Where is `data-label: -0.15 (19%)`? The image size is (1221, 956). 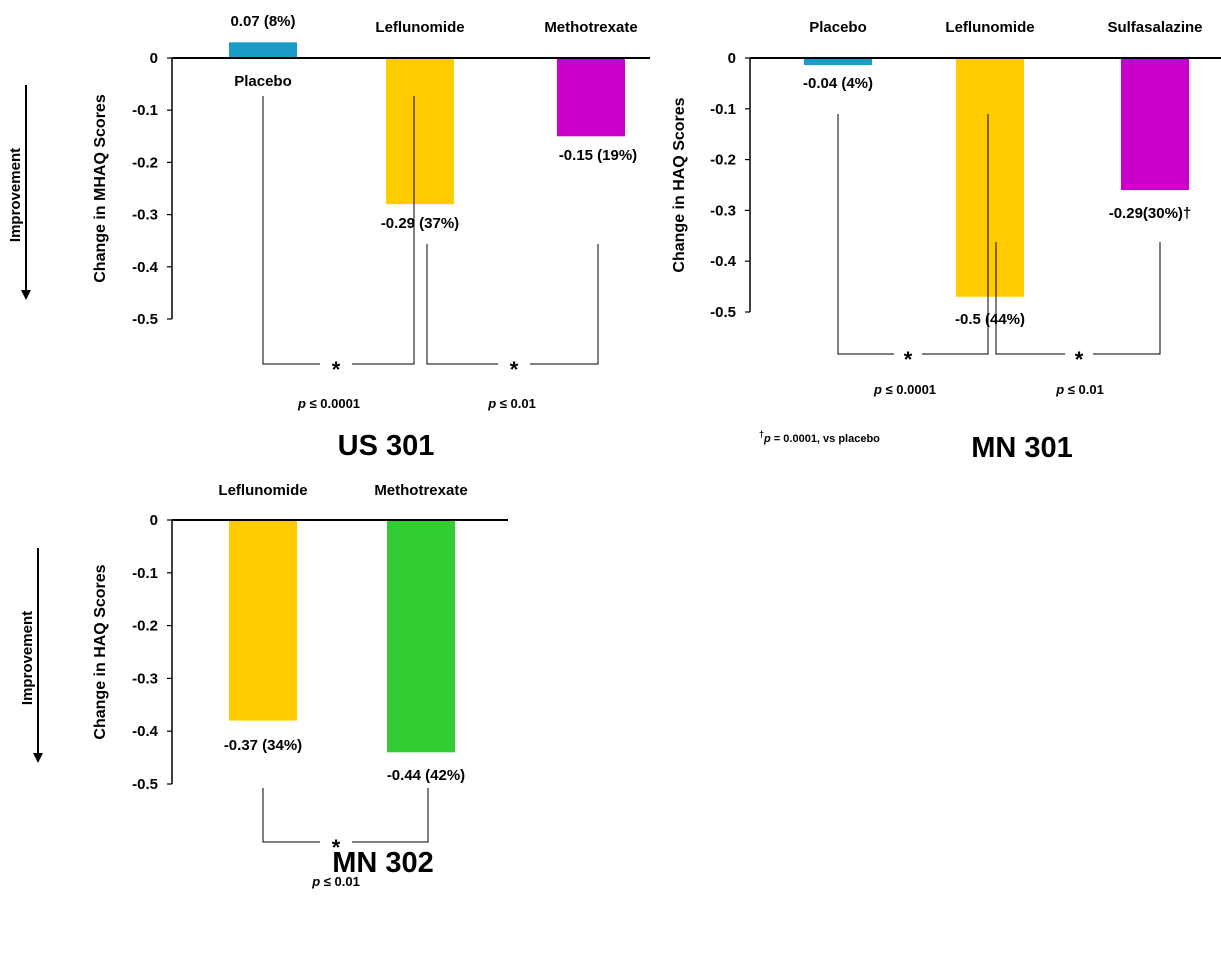
data-label: -0.15 (19%) is located at coordinates (598, 155).